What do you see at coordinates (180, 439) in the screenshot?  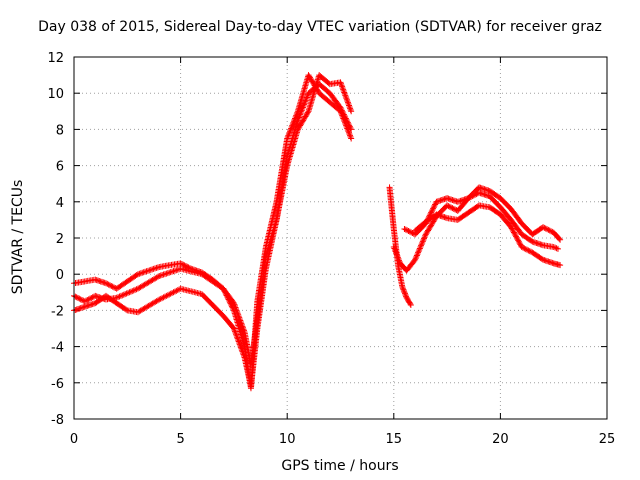 I see `x-tick-label: 5` at bounding box center [180, 439].